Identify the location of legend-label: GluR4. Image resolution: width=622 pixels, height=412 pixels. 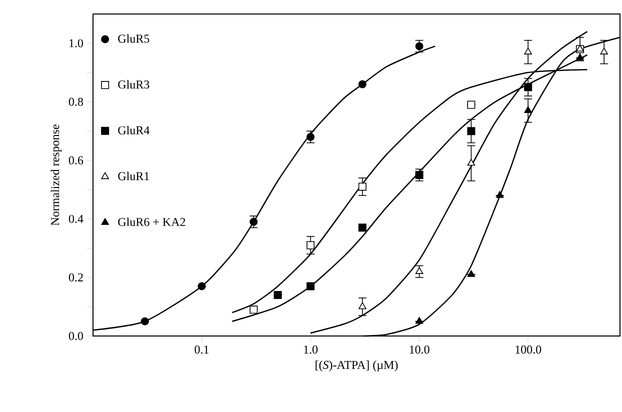
(134, 130).